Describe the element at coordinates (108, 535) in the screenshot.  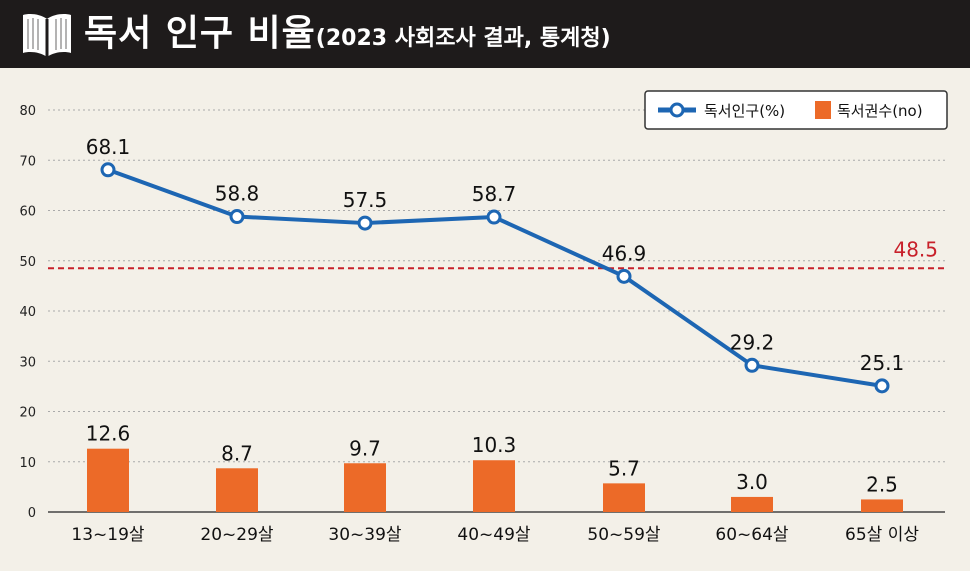
I see `x-category-label: 13~19살` at that location.